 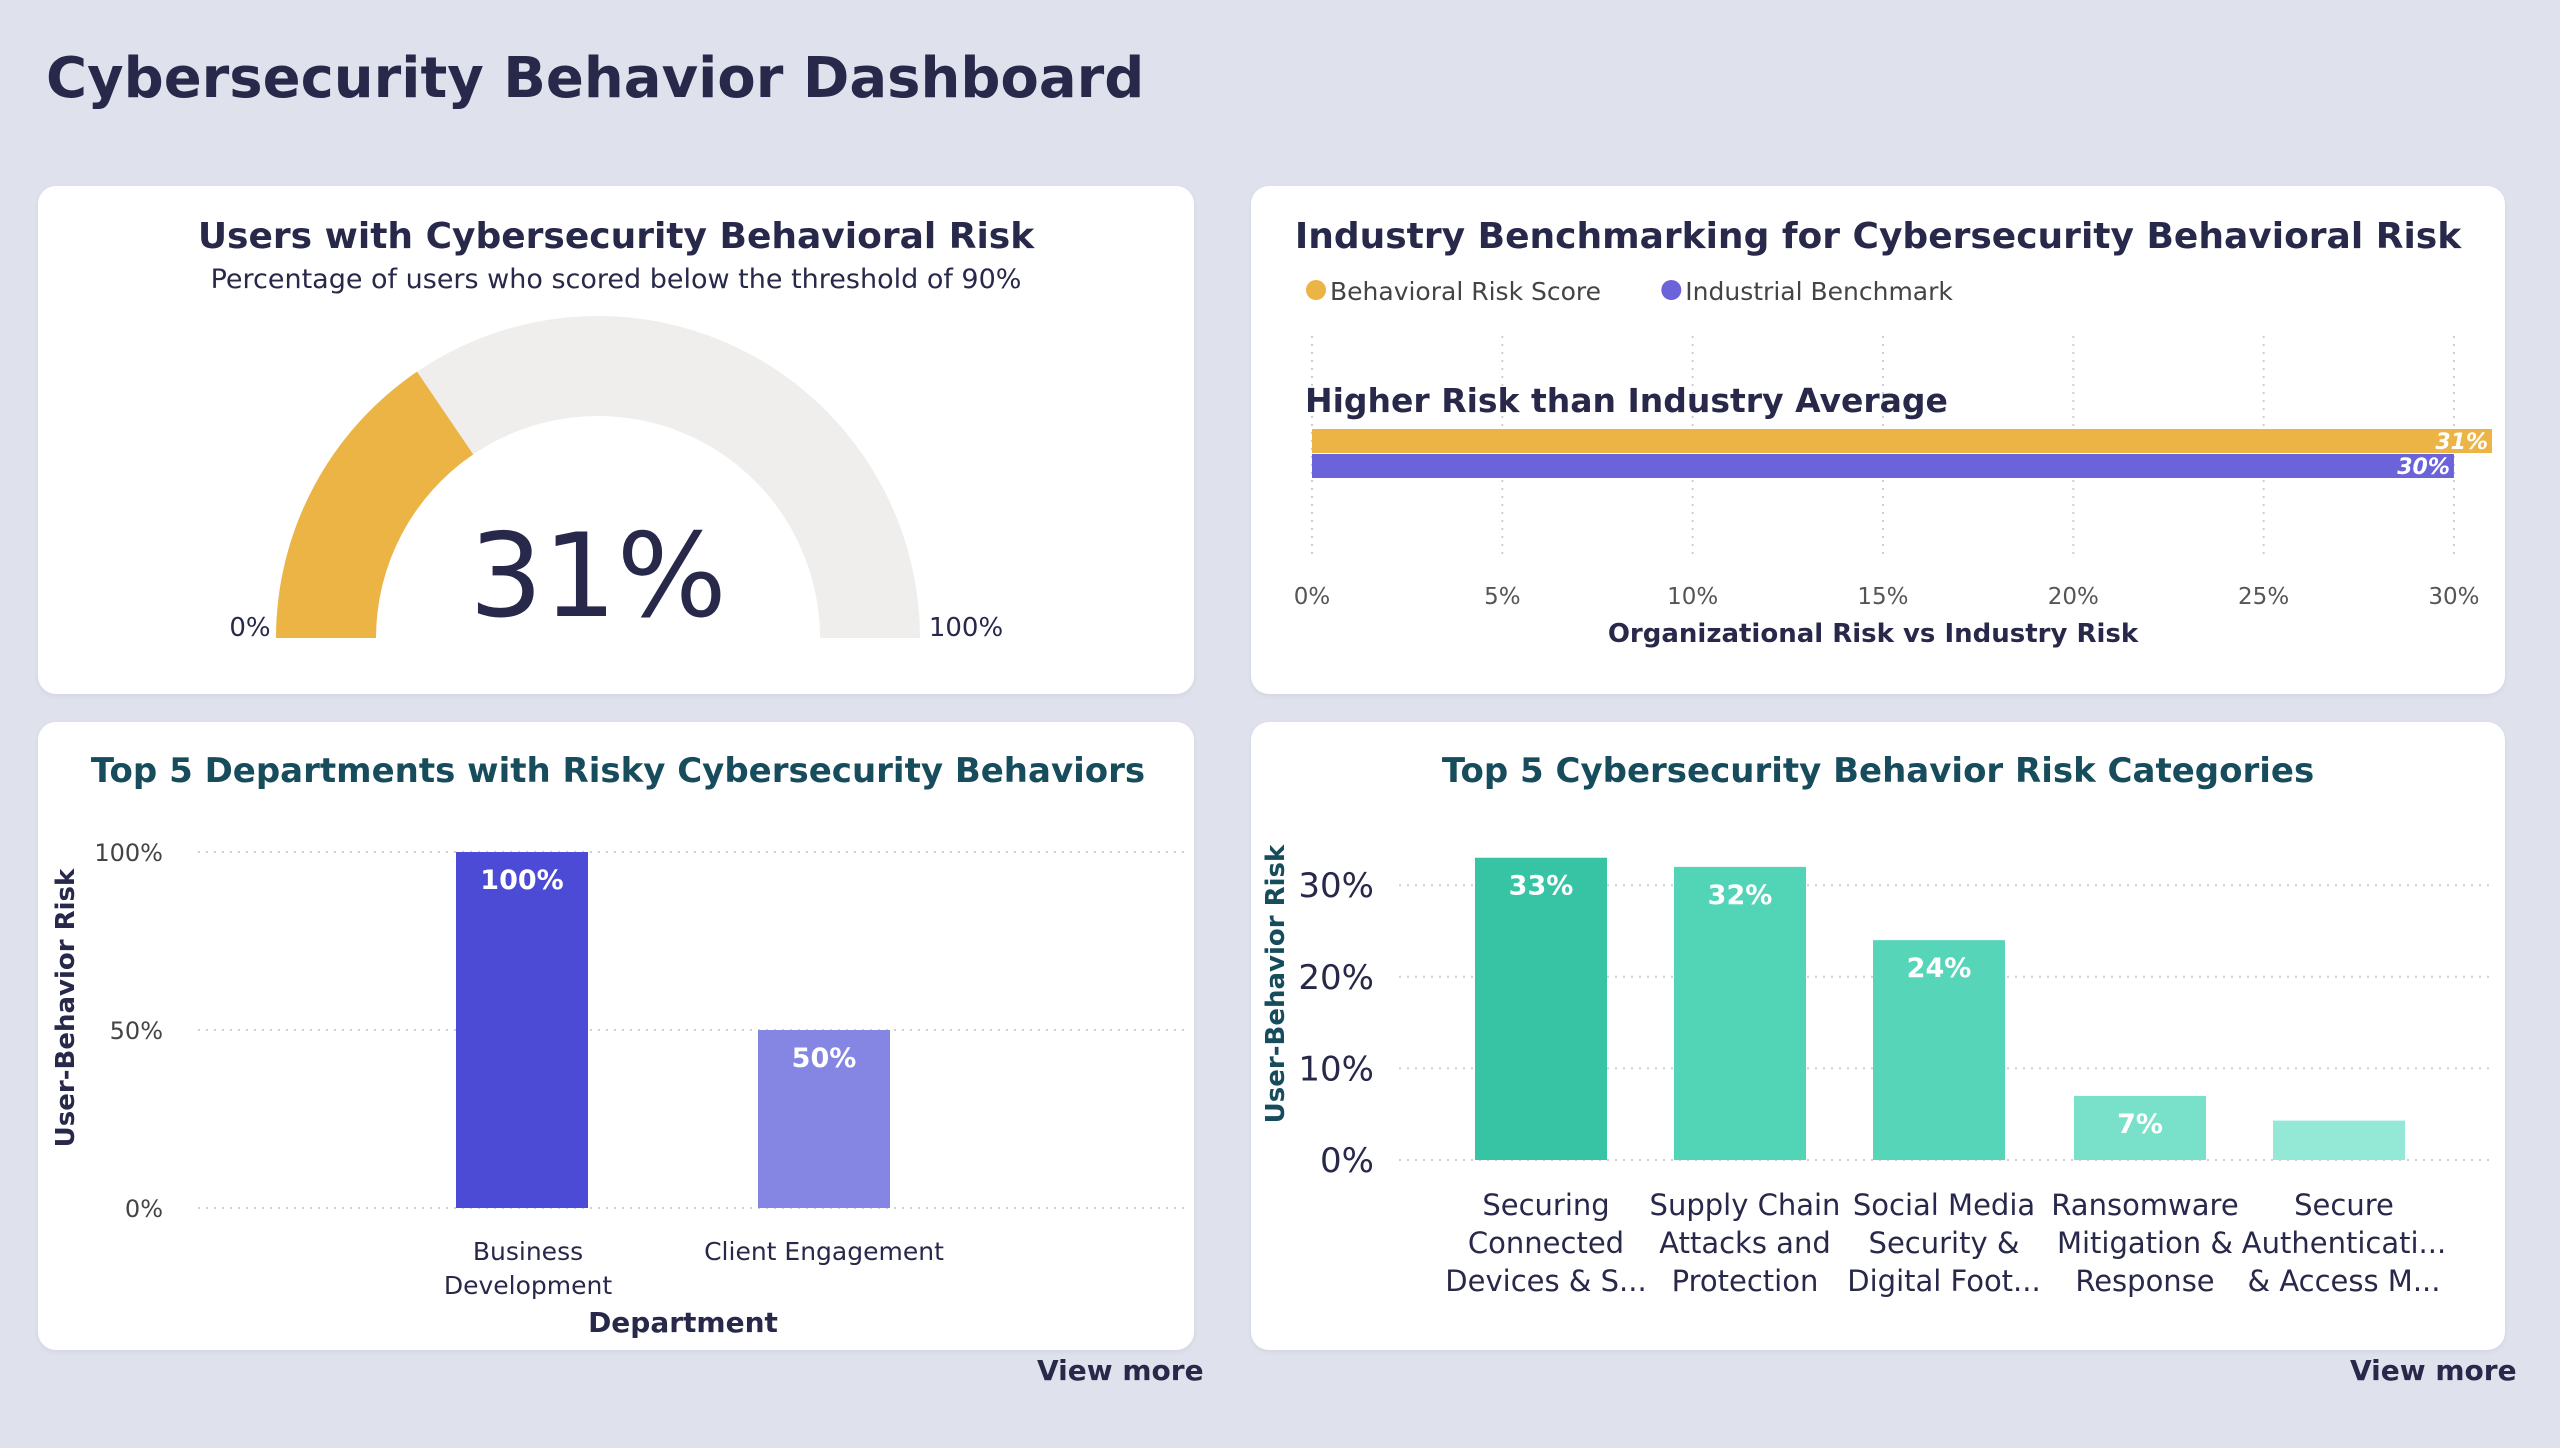 I want to click on x-tick-label: 0%, so click(x=1312, y=597).